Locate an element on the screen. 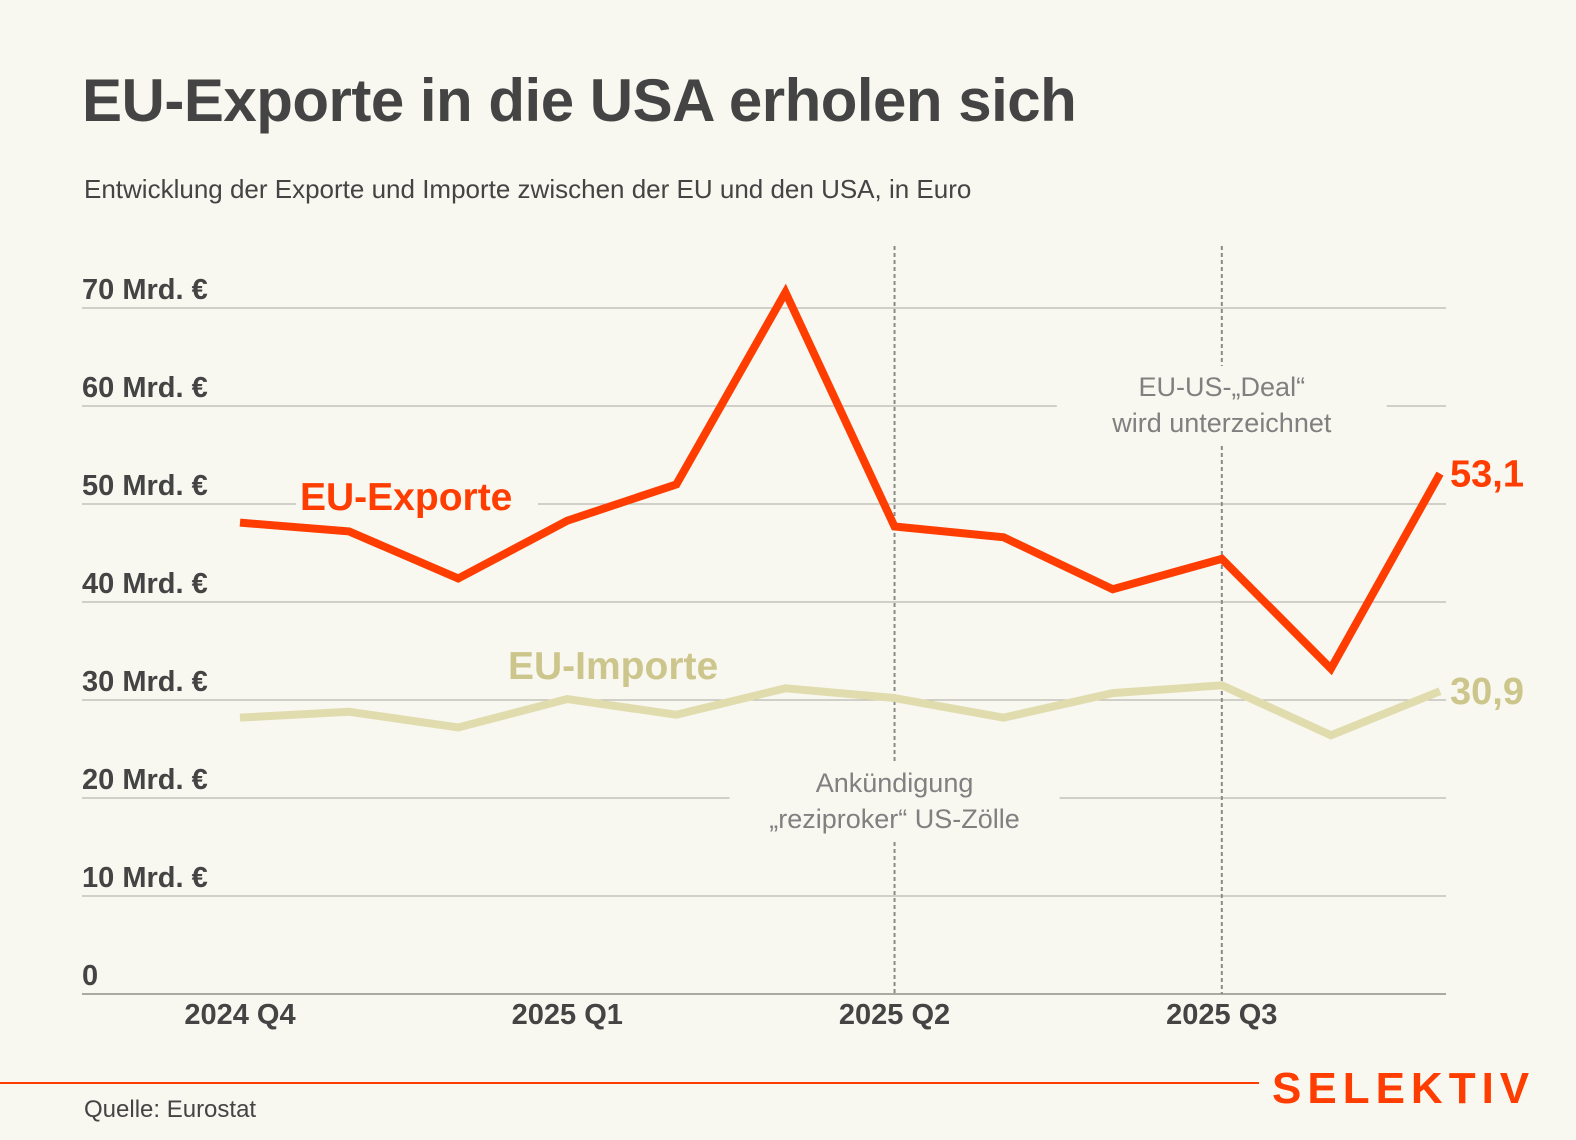 This screenshot has height=1140, width=1576. y-tick-label: 20 Mrd. € is located at coordinates (145, 780).